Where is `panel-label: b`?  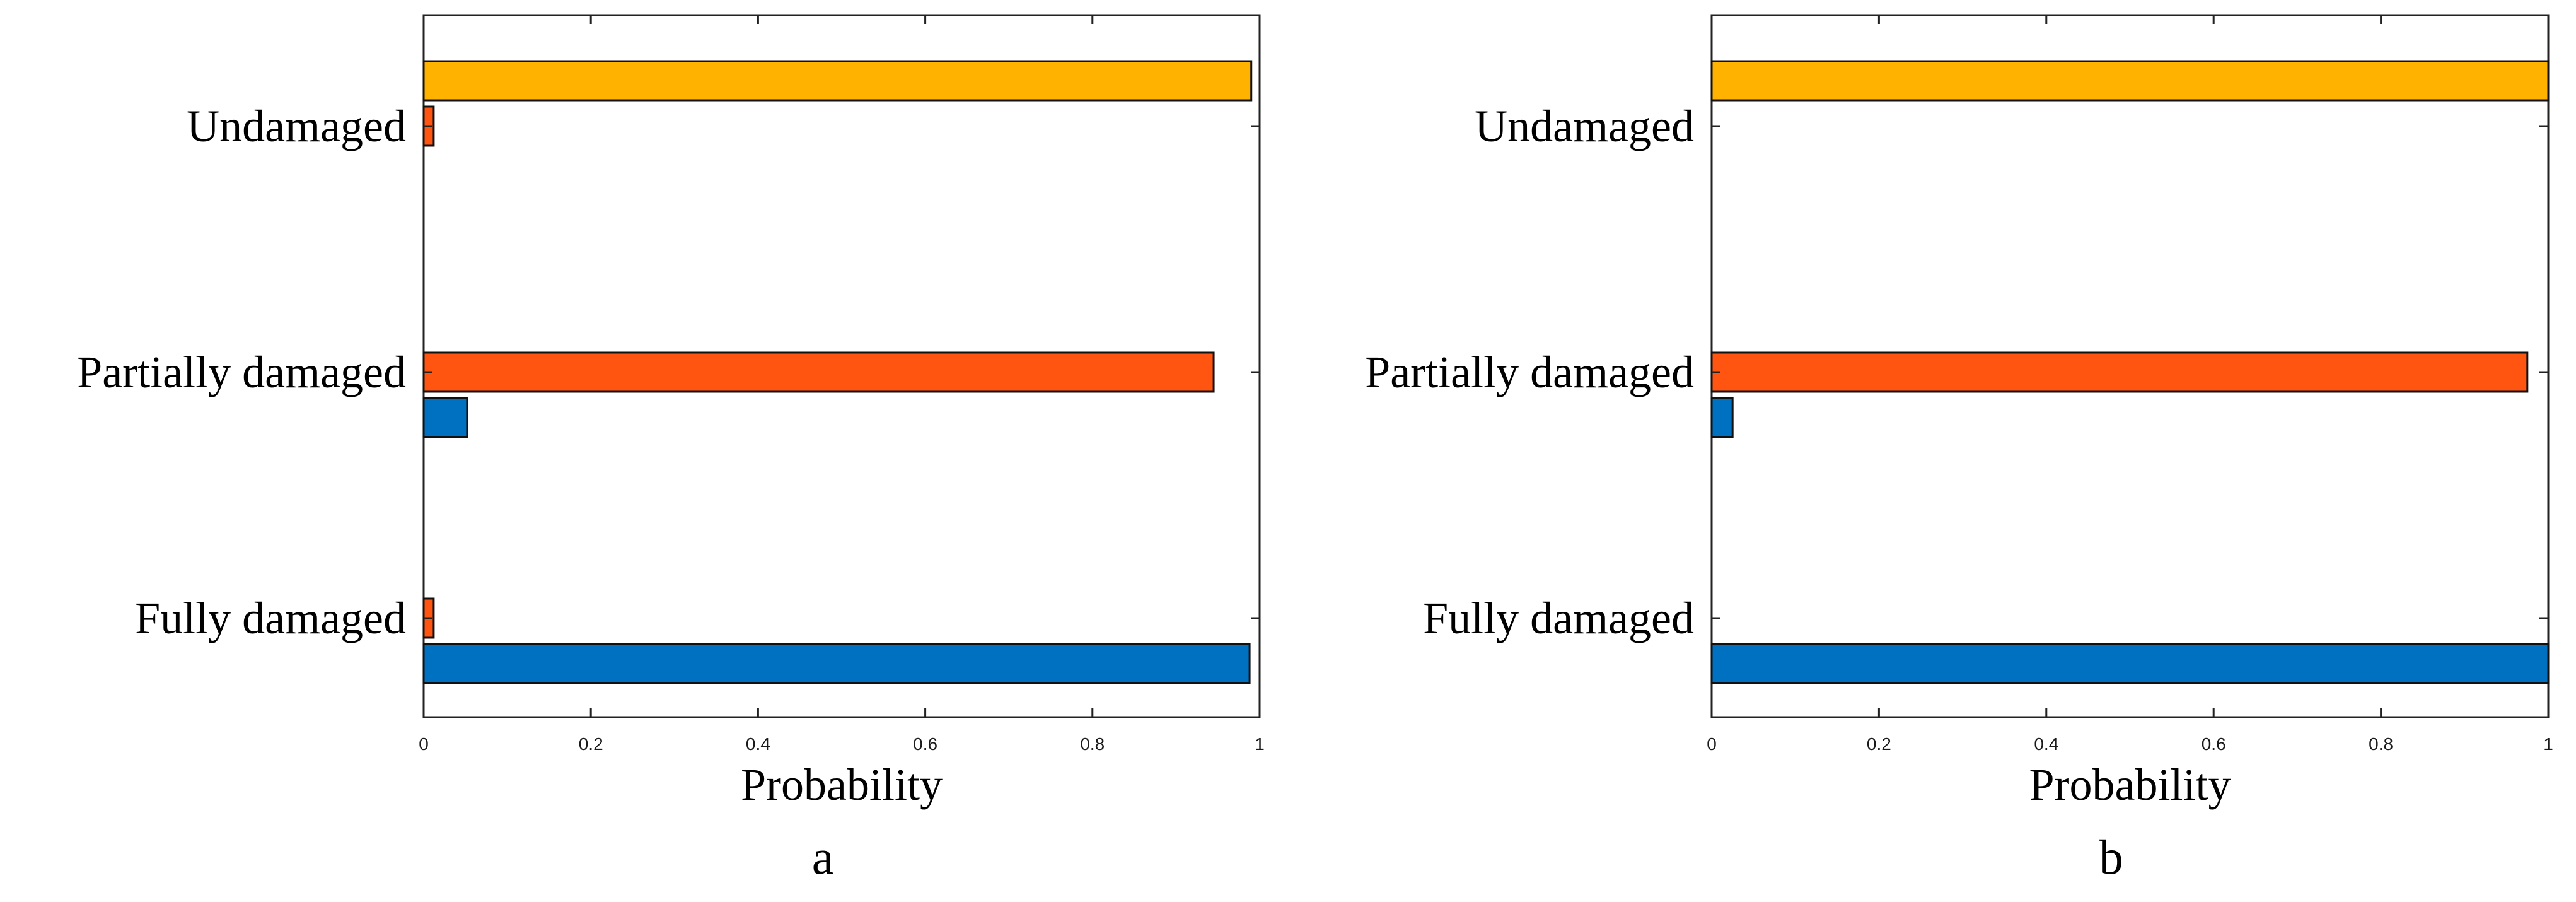 panel-label: b is located at coordinates (2111, 856).